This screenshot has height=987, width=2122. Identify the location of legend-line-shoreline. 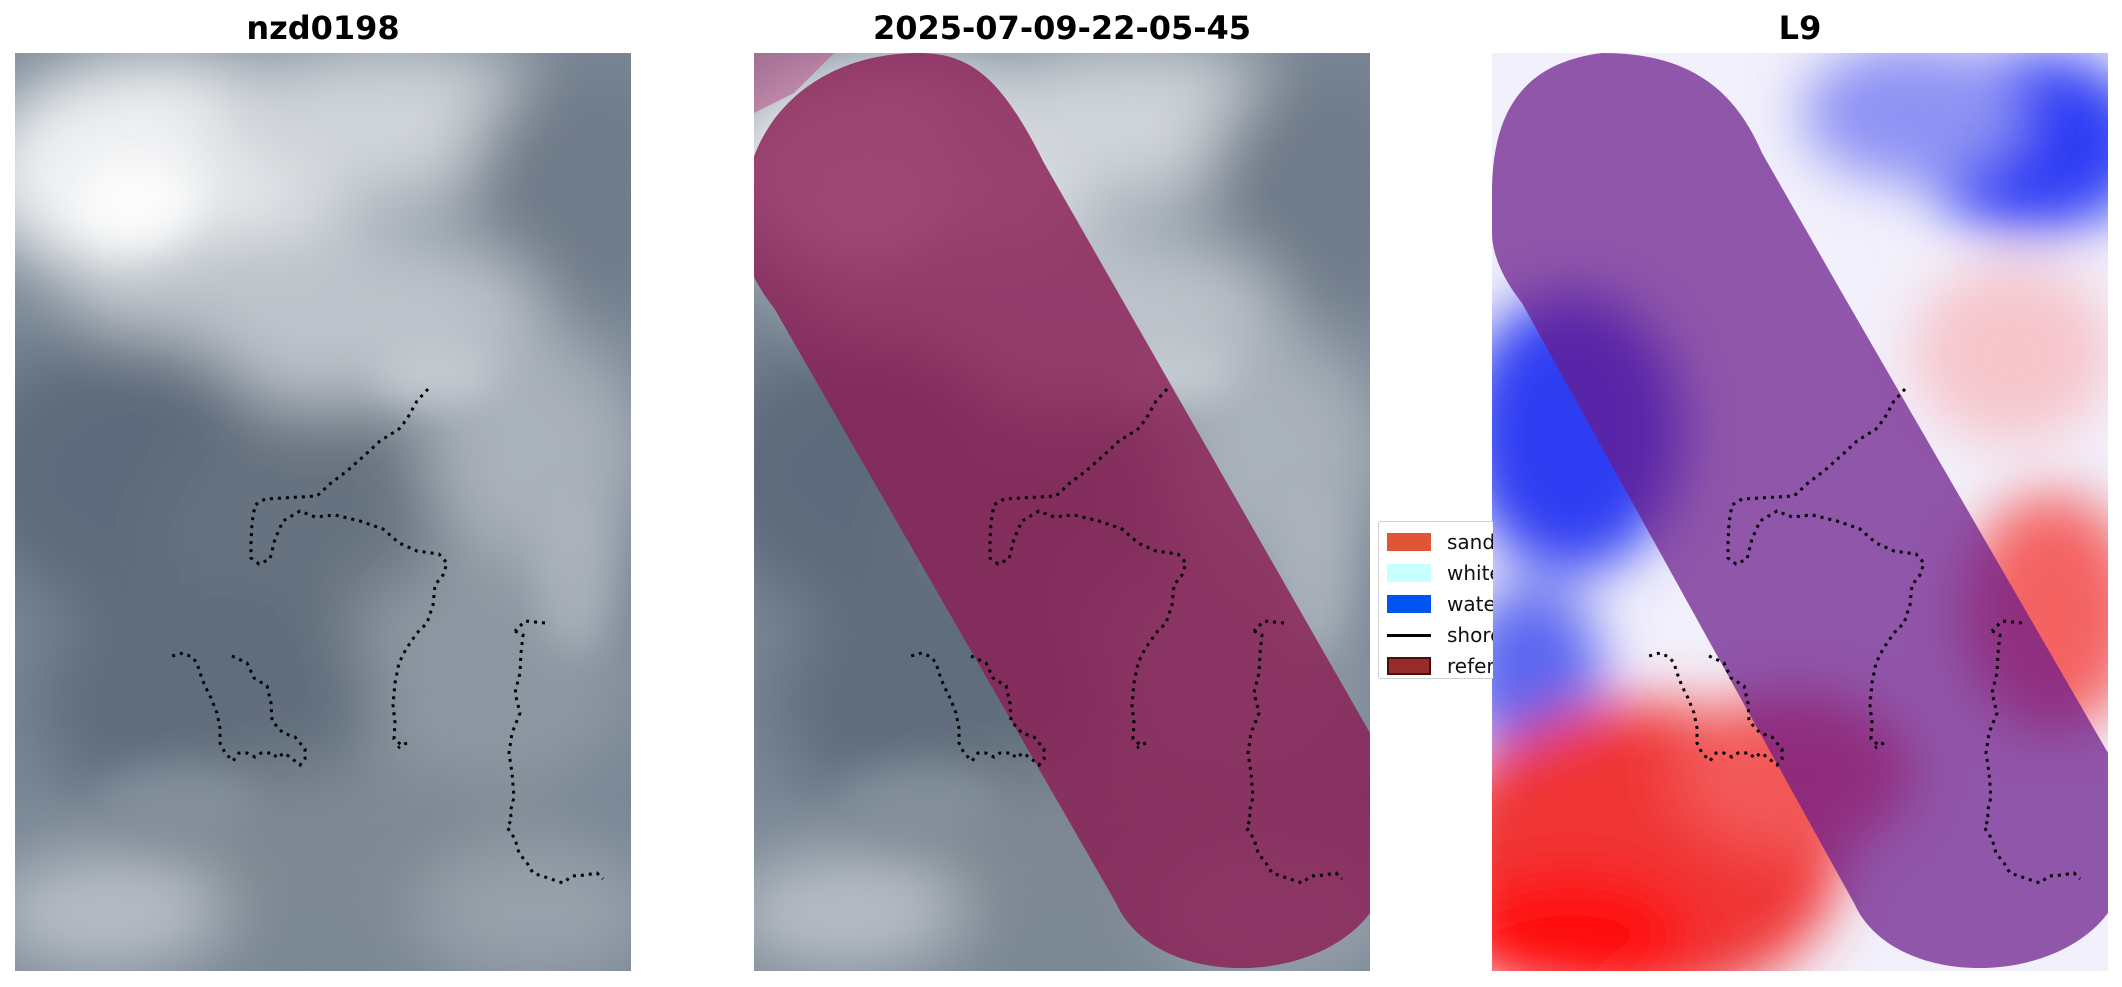
(1409, 635).